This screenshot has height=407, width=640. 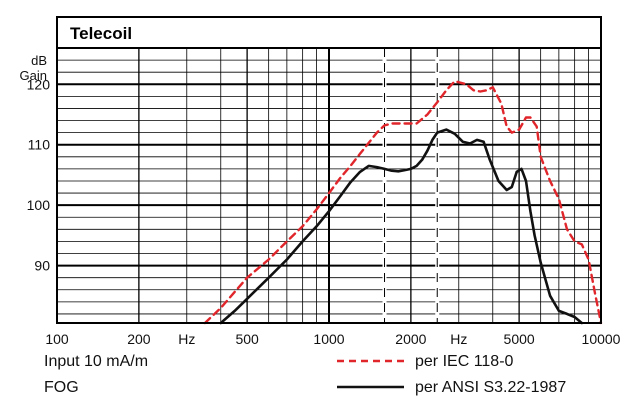 I want to click on y-axis-label: Gain, so click(x=33, y=75).